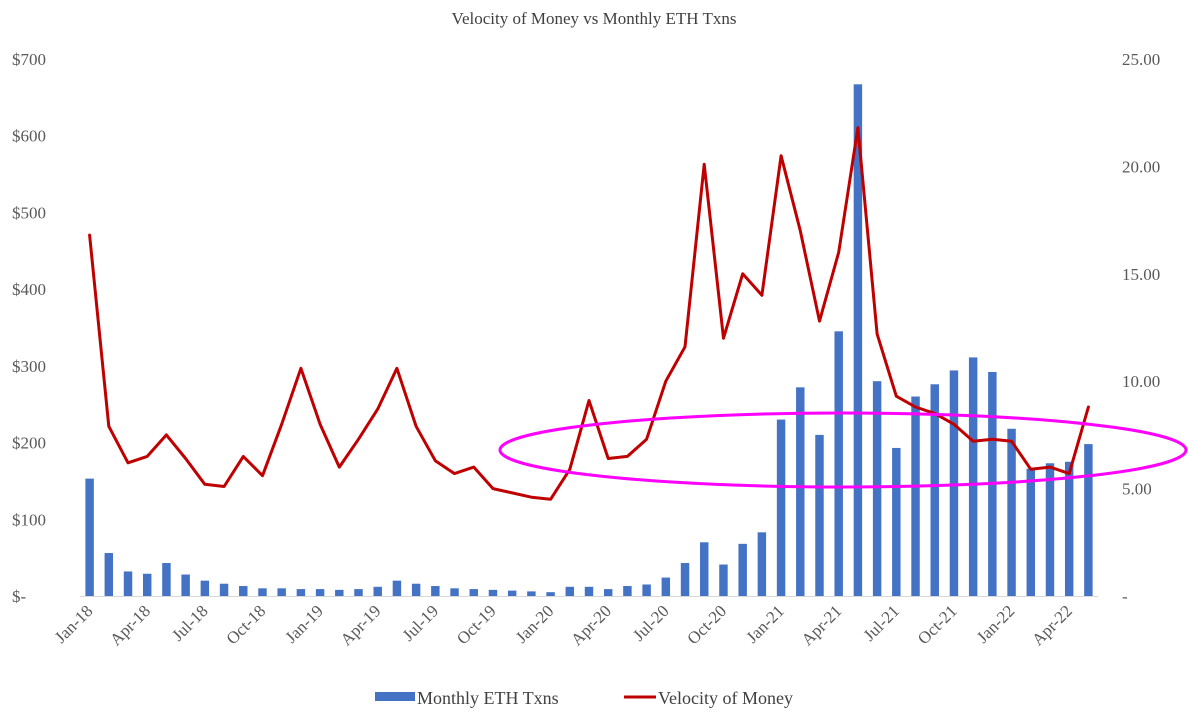 Image resolution: width=1188 pixels, height=720 pixels. What do you see at coordinates (29, 59) in the screenshot?
I see `left-tick-label: $700` at bounding box center [29, 59].